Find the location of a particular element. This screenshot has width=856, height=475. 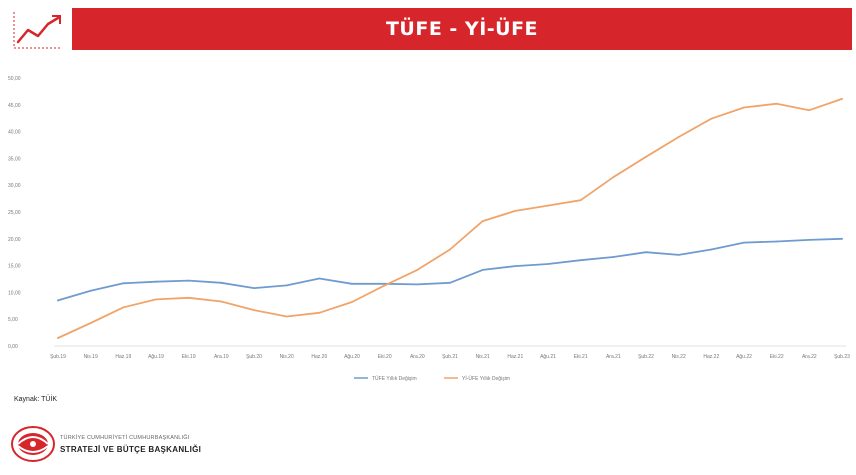

y-tick-label: 50,00 is located at coordinates (14, 79).